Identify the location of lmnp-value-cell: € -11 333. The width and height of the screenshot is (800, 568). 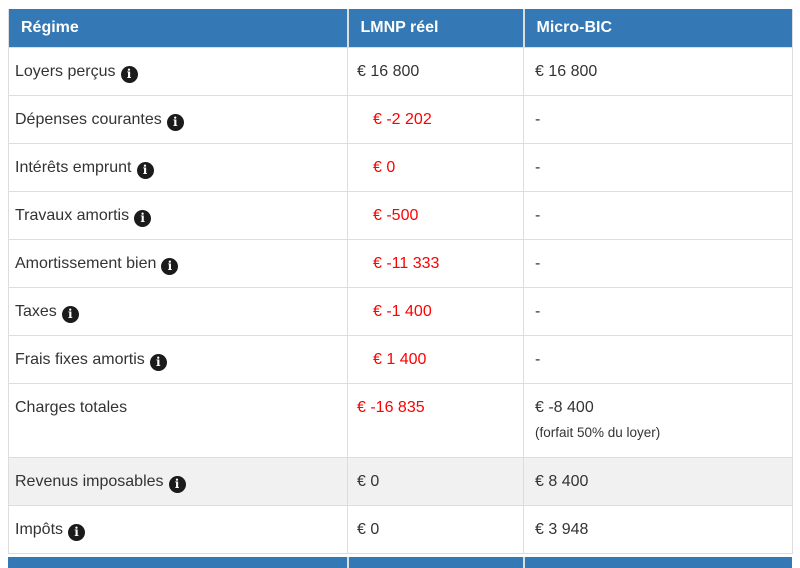
(435, 263).